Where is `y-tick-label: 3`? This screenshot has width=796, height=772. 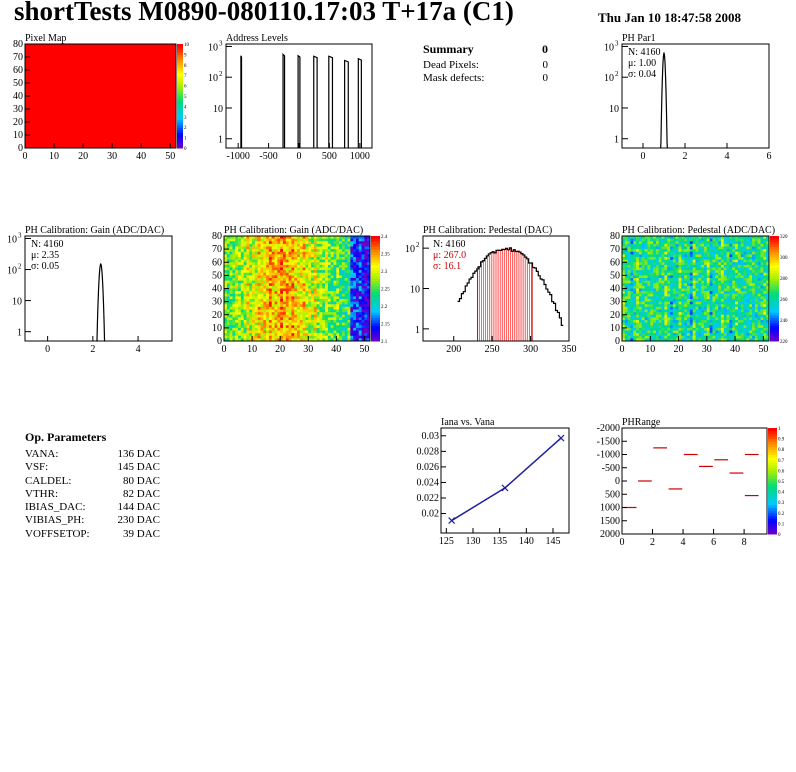
y-tick-label: 3 is located at coordinates (617, 43).